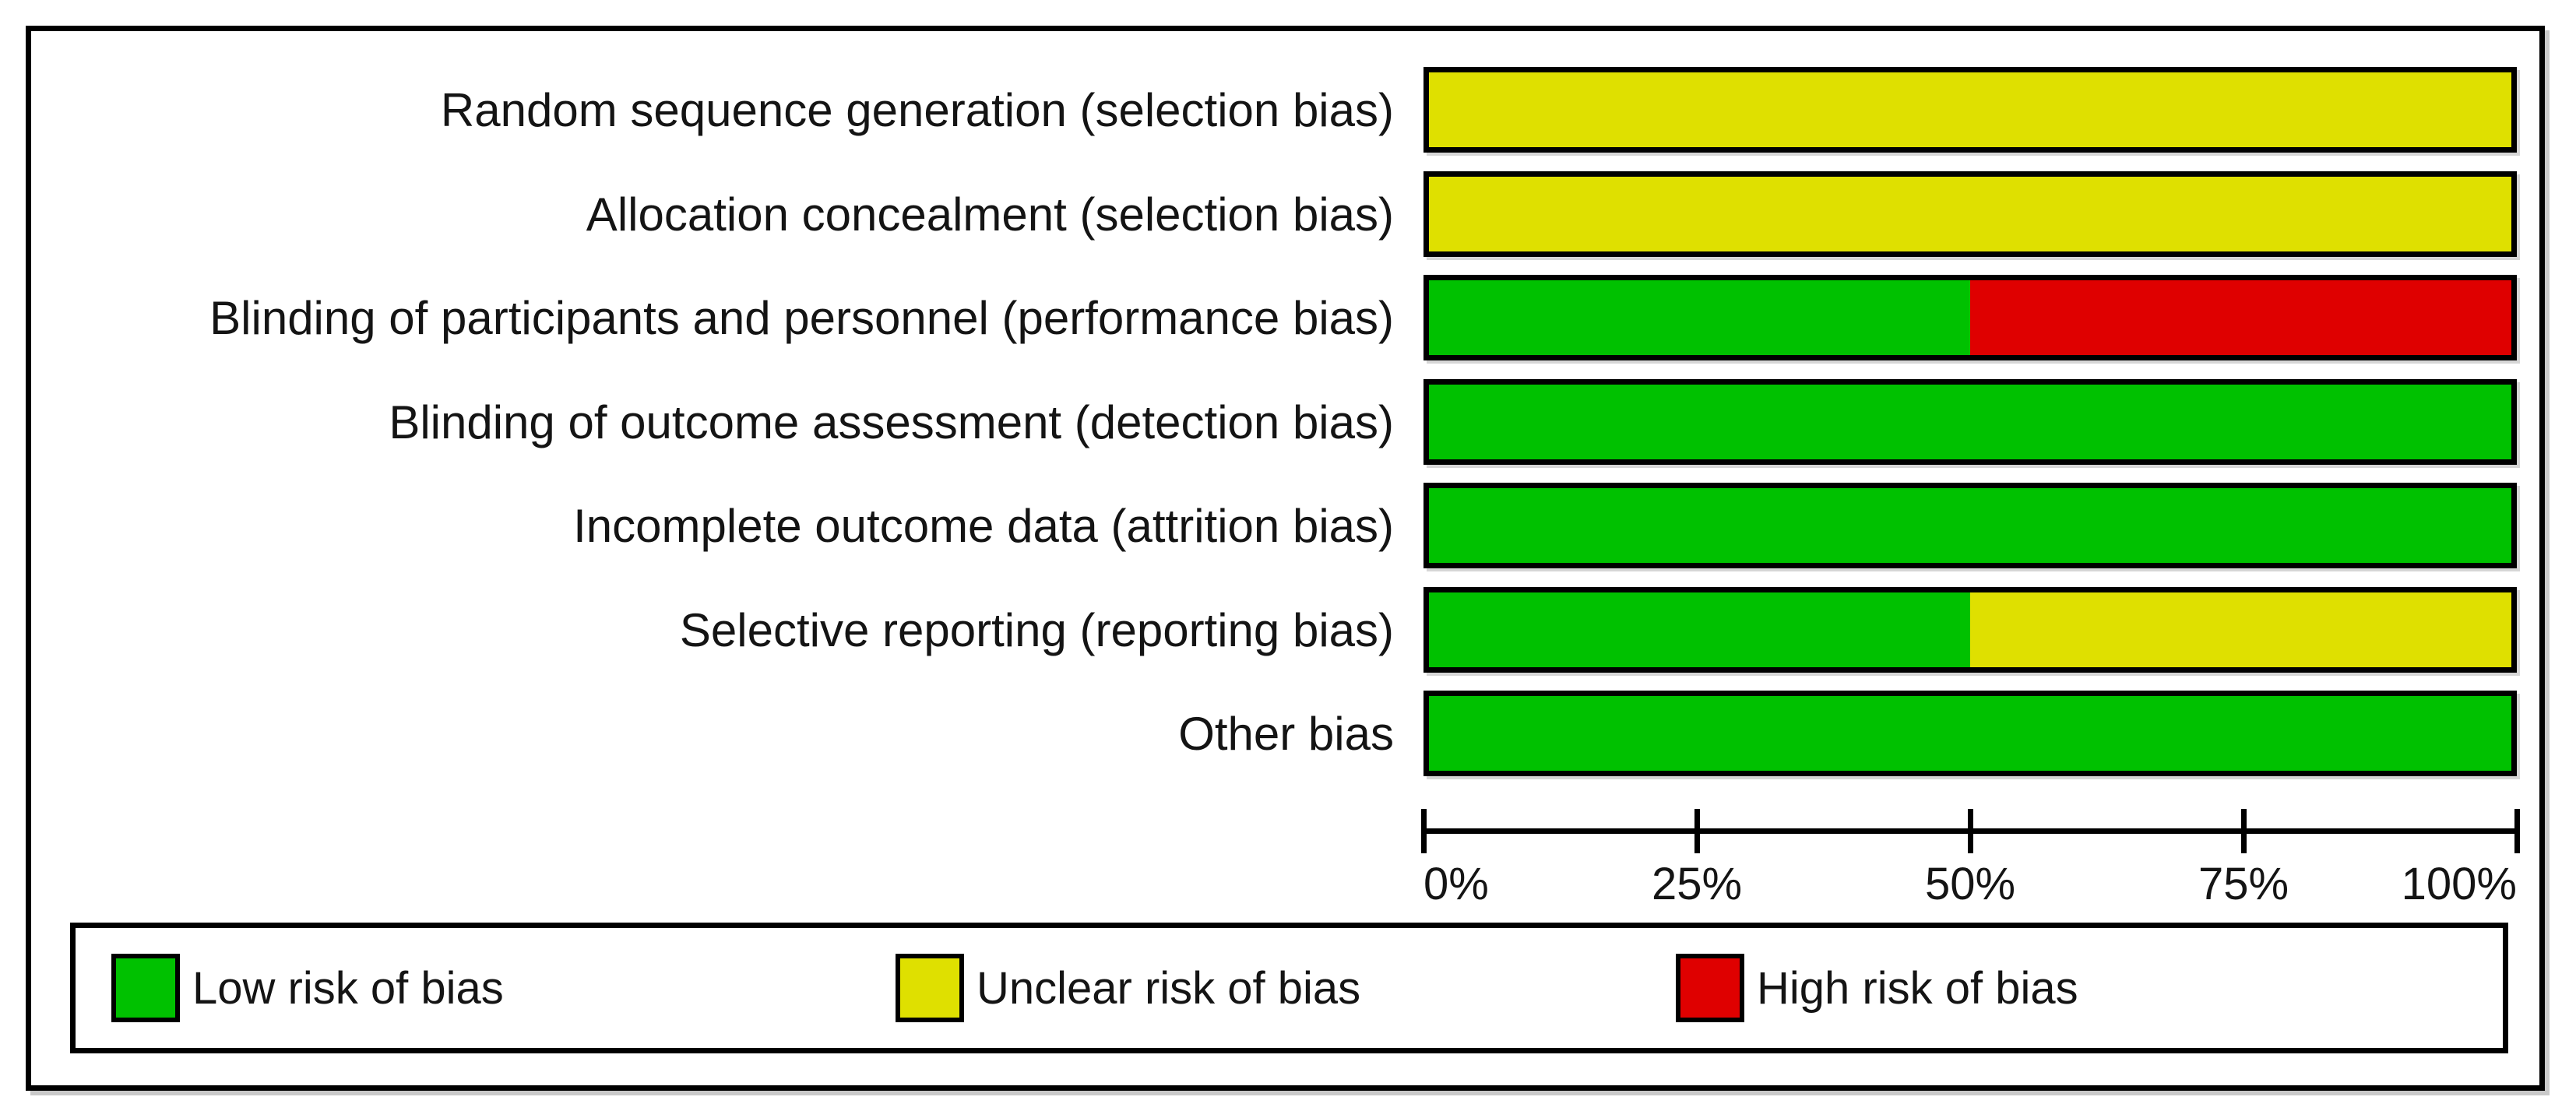 The height and width of the screenshot is (1118, 2576). I want to click on bar-row: Other bias, so click(1274, 733).